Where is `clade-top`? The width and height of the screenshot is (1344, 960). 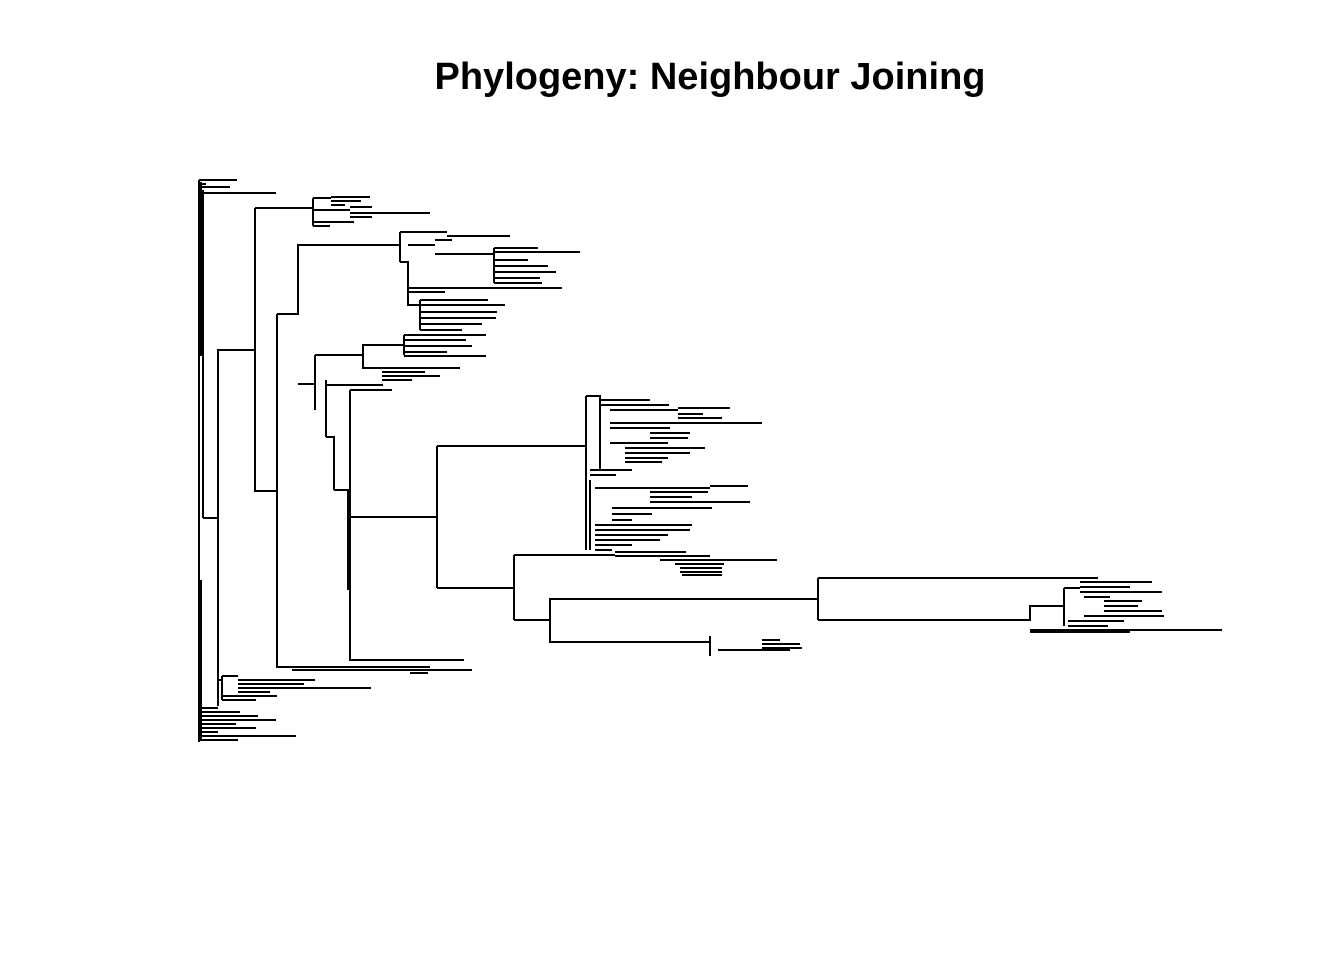 clade-top is located at coordinates (371, 211).